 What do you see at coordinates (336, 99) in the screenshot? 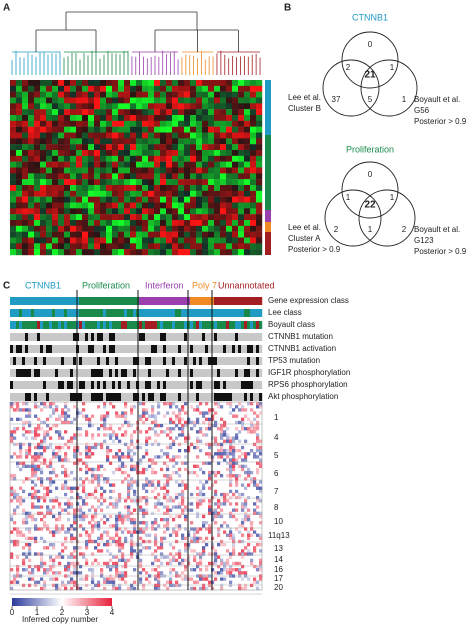
I see `venn-count: 37` at bounding box center [336, 99].